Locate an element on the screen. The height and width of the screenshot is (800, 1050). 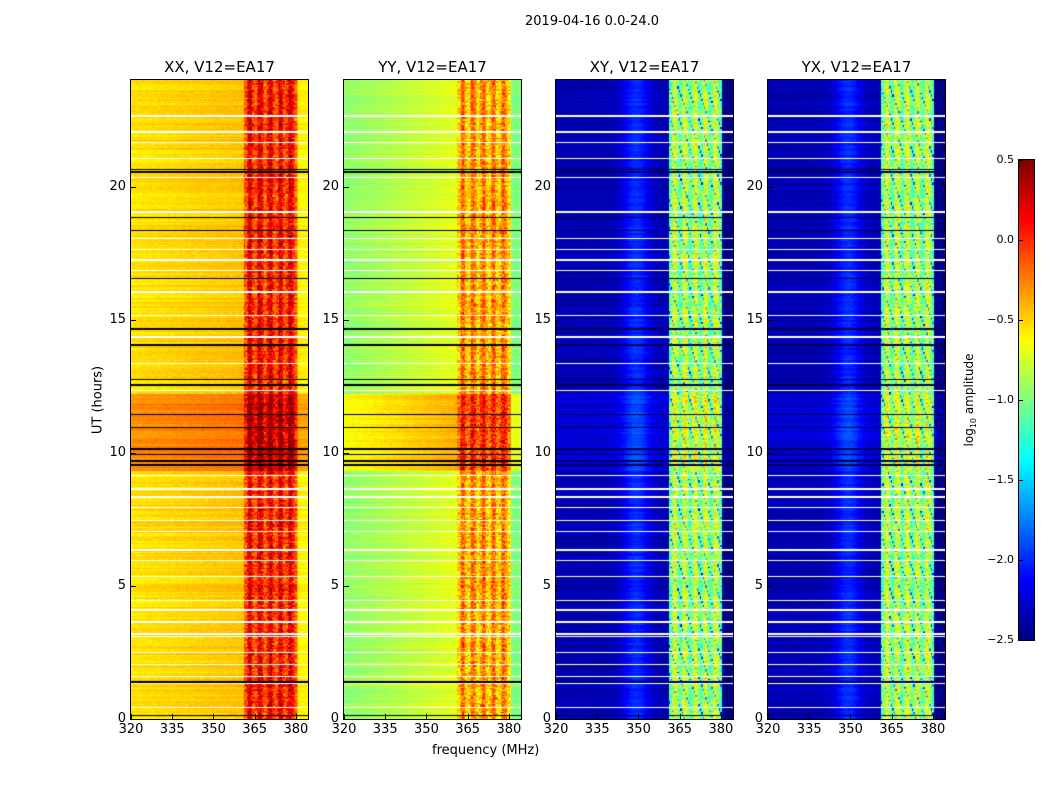
panel-title-1: XX, V12=EA17 is located at coordinates (219, 67).